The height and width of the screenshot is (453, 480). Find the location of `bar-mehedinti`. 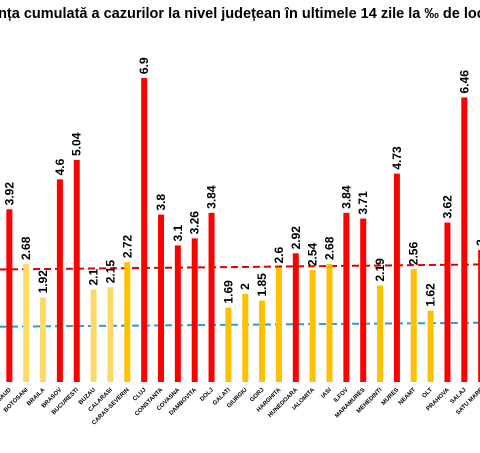

bar-mehedinti is located at coordinates (380, 333).